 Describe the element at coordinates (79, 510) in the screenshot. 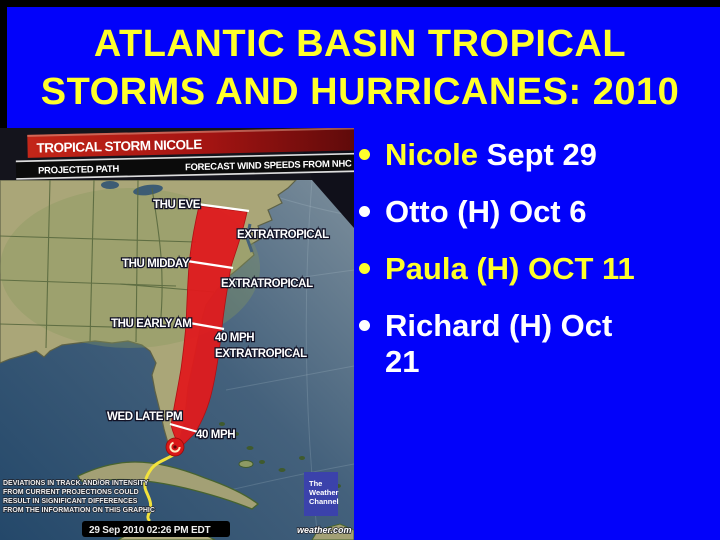

I see `disclaimer-line-4: FROM THE INFORMATION ON THIS GRAPHIC` at that location.